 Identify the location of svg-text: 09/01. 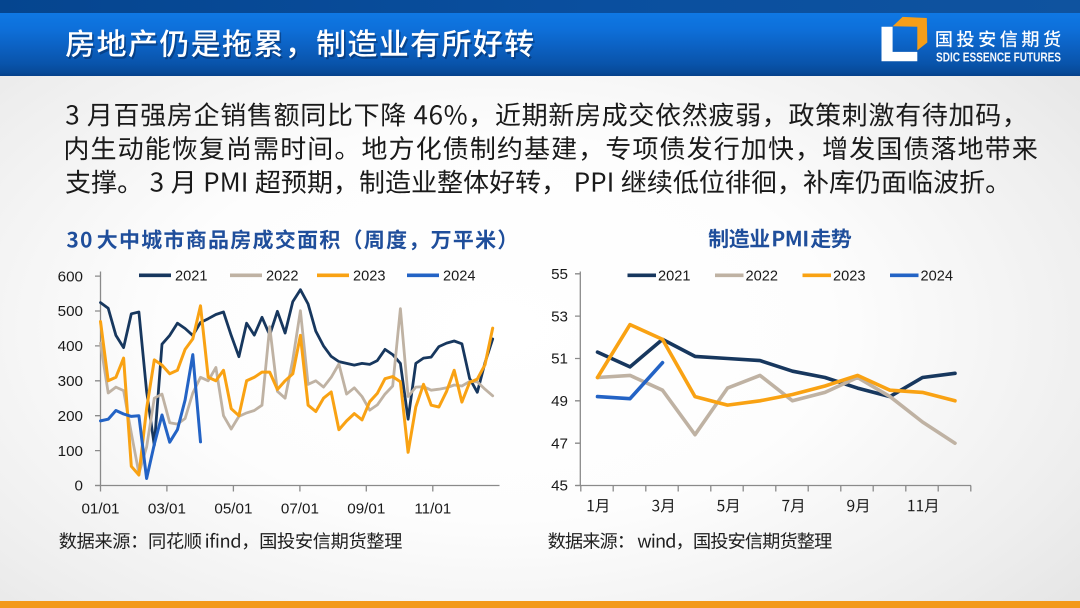
(366, 509).